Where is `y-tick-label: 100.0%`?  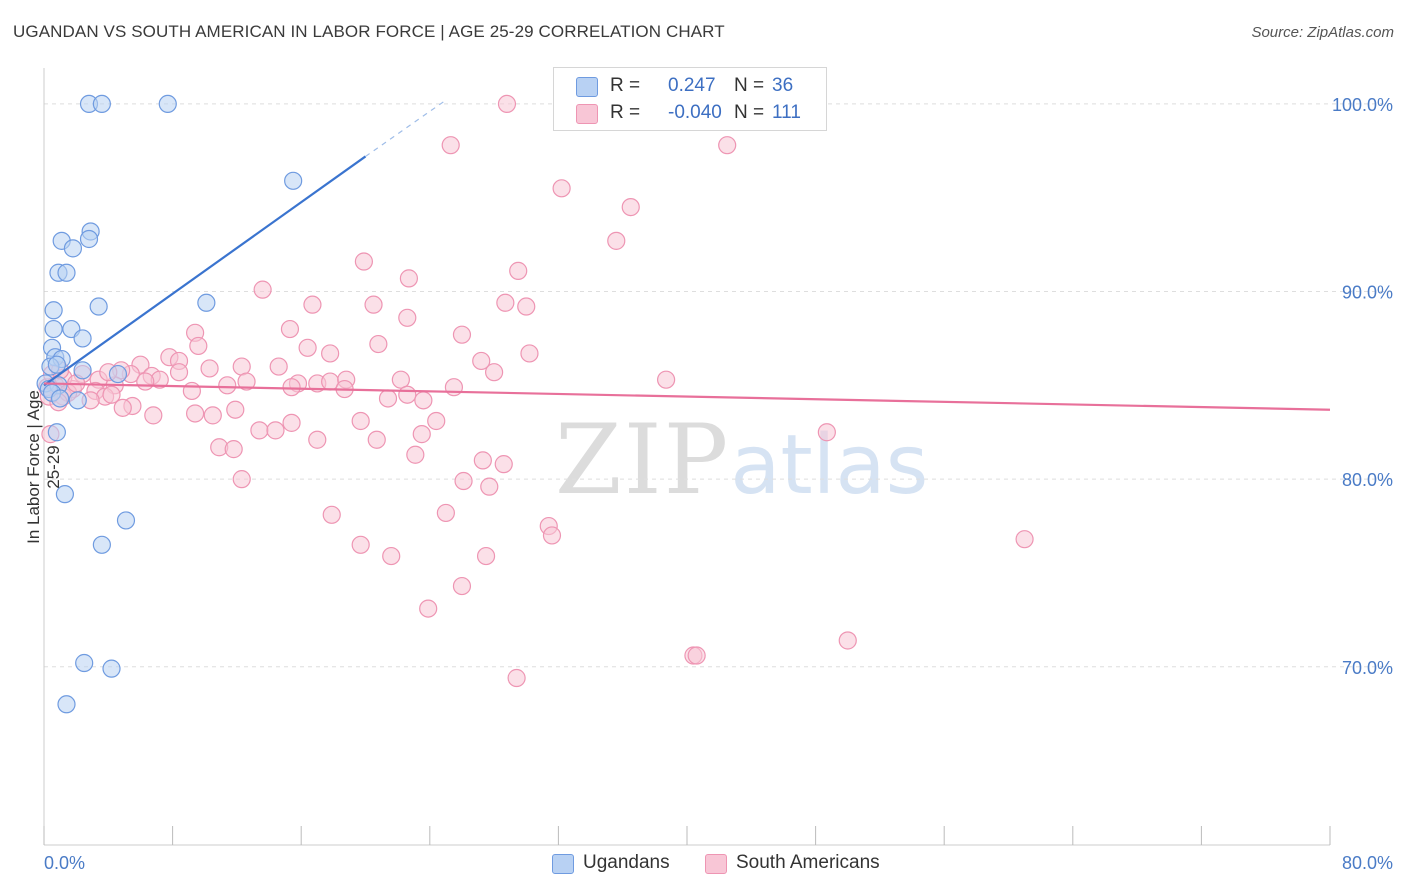 y-tick-label: 100.0% is located at coordinates (1362, 105).